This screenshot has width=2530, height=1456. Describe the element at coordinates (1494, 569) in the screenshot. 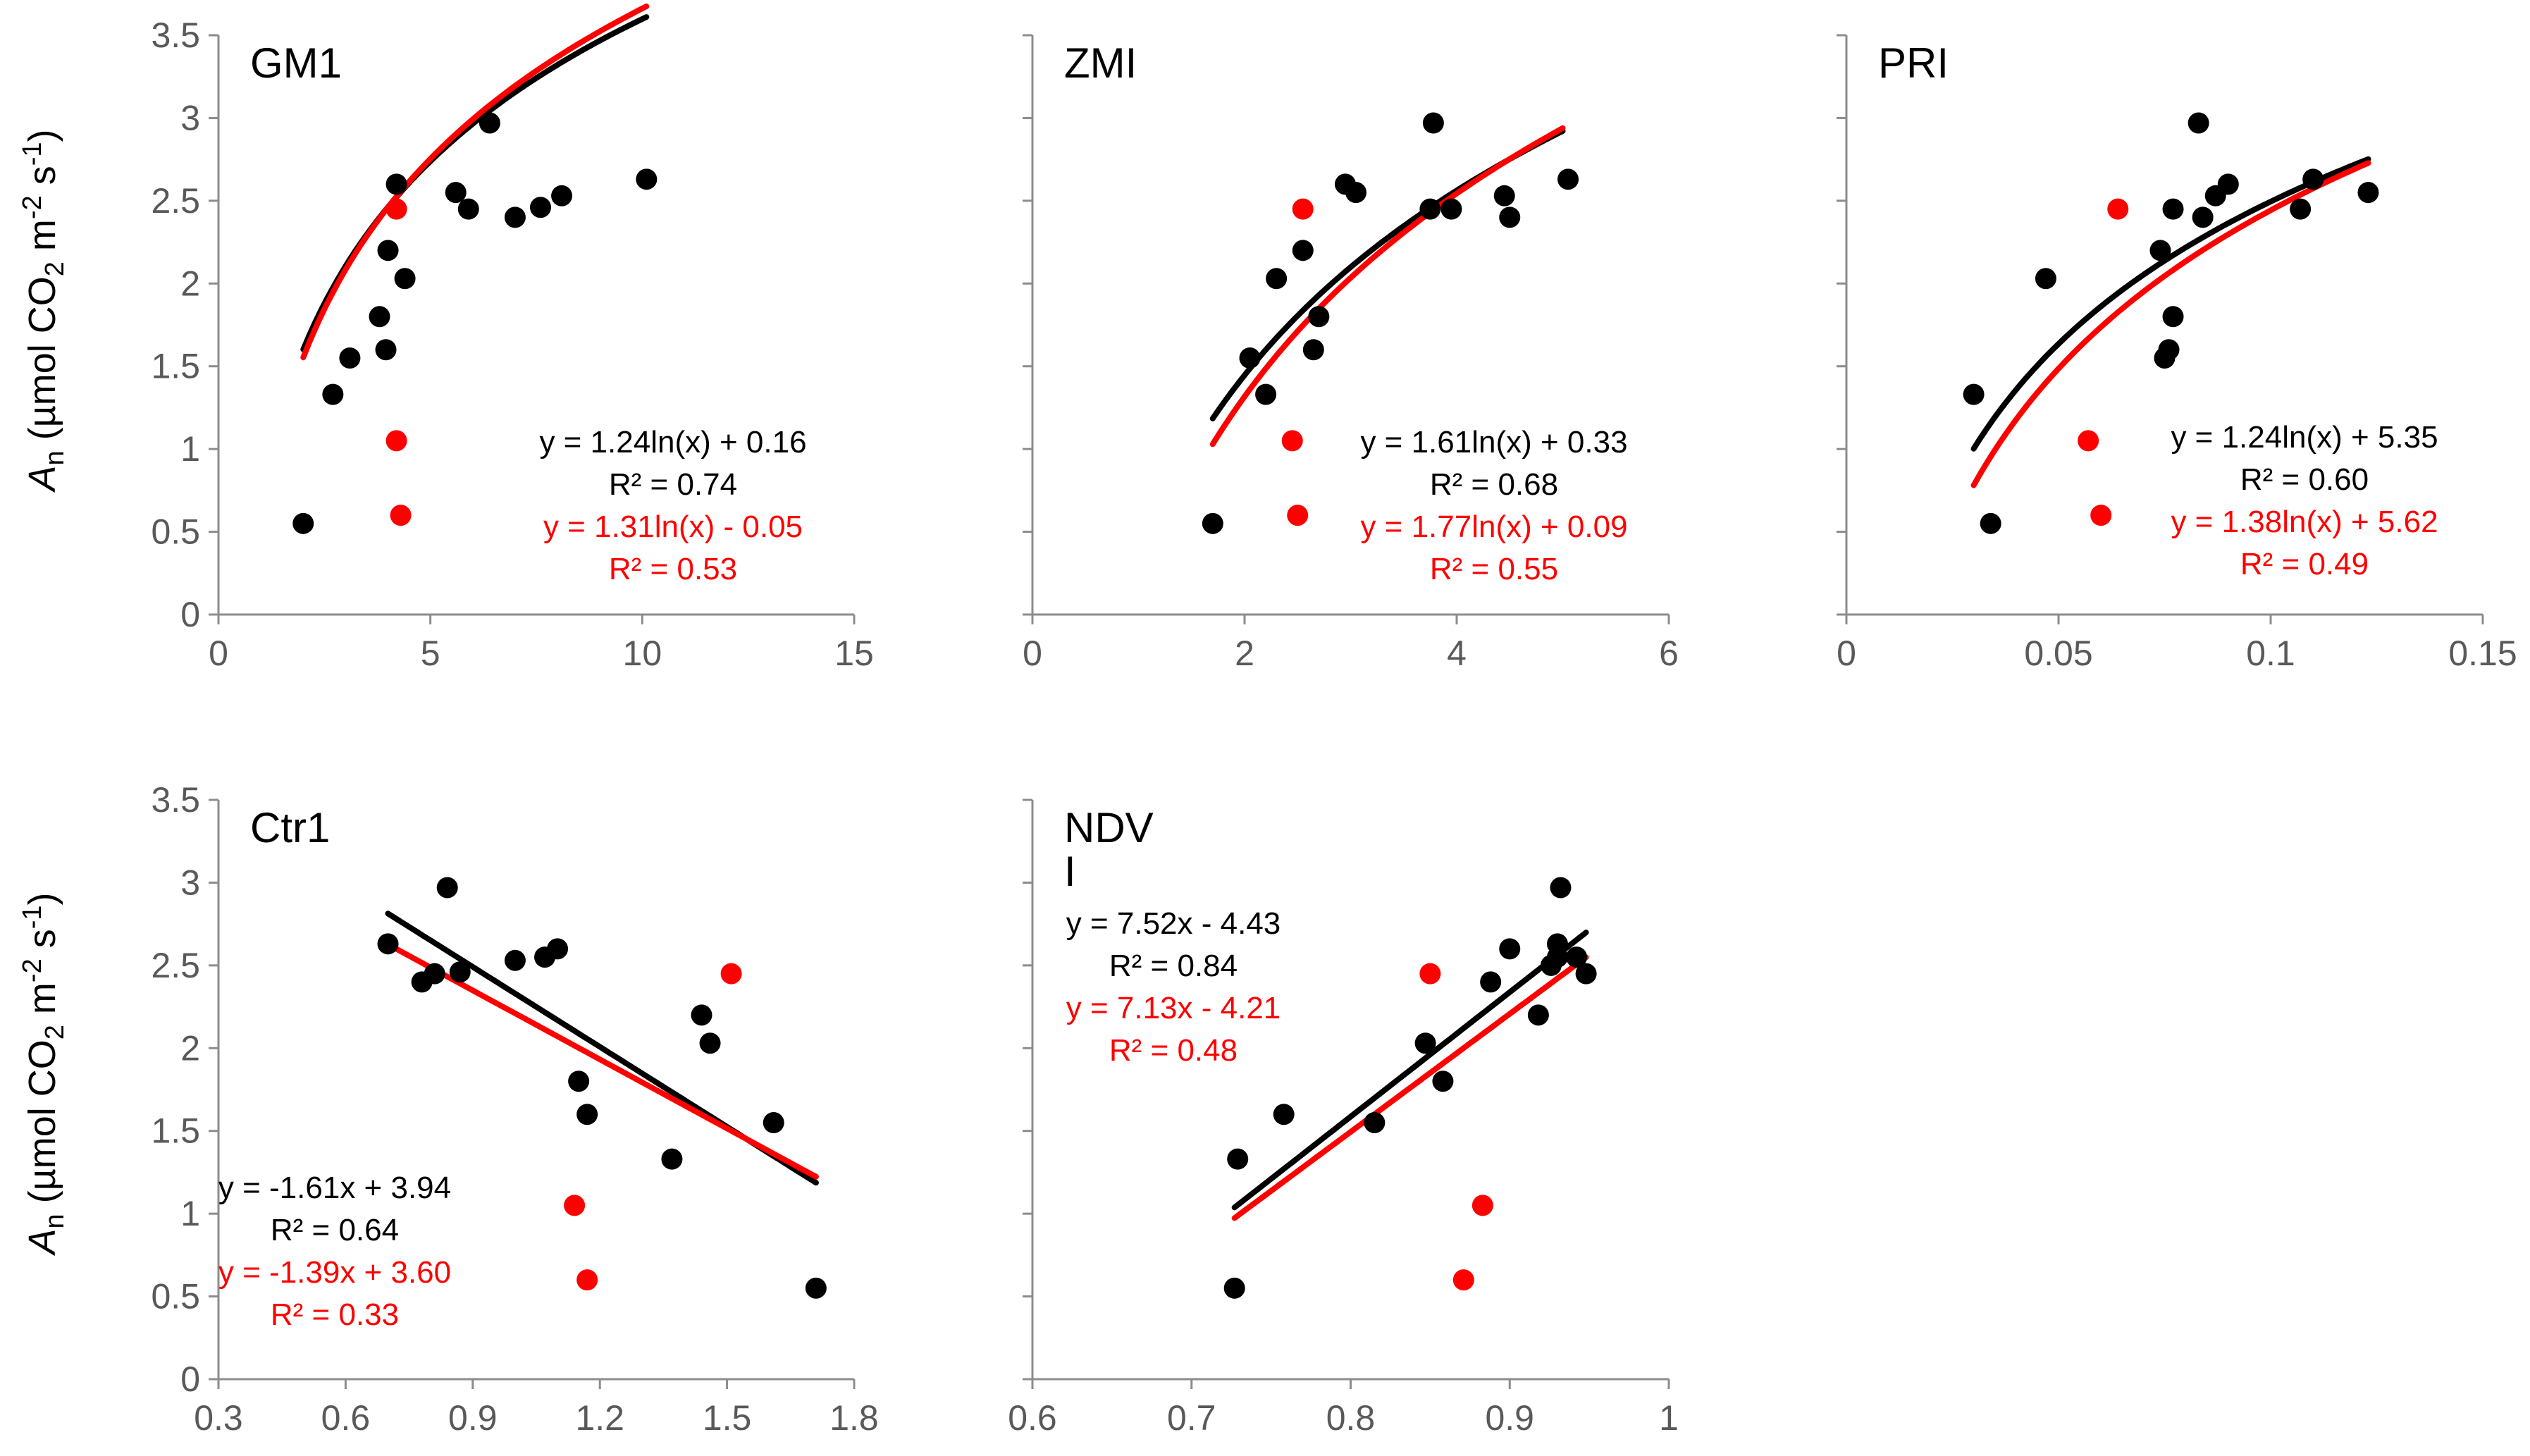

I see `fit-r-squared: R² = 0.55` at that location.